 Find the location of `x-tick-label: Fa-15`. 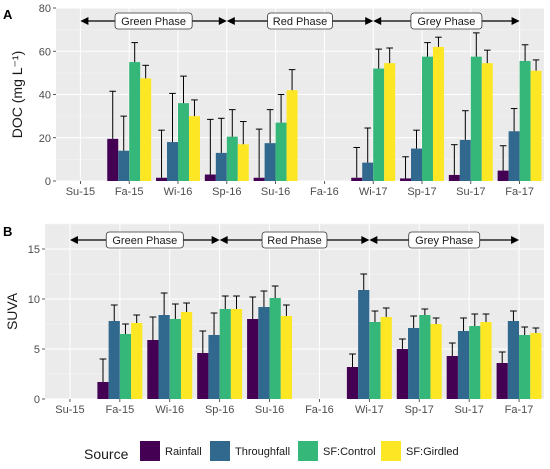

x-tick-label: Fa-15 is located at coordinates (119, 410).